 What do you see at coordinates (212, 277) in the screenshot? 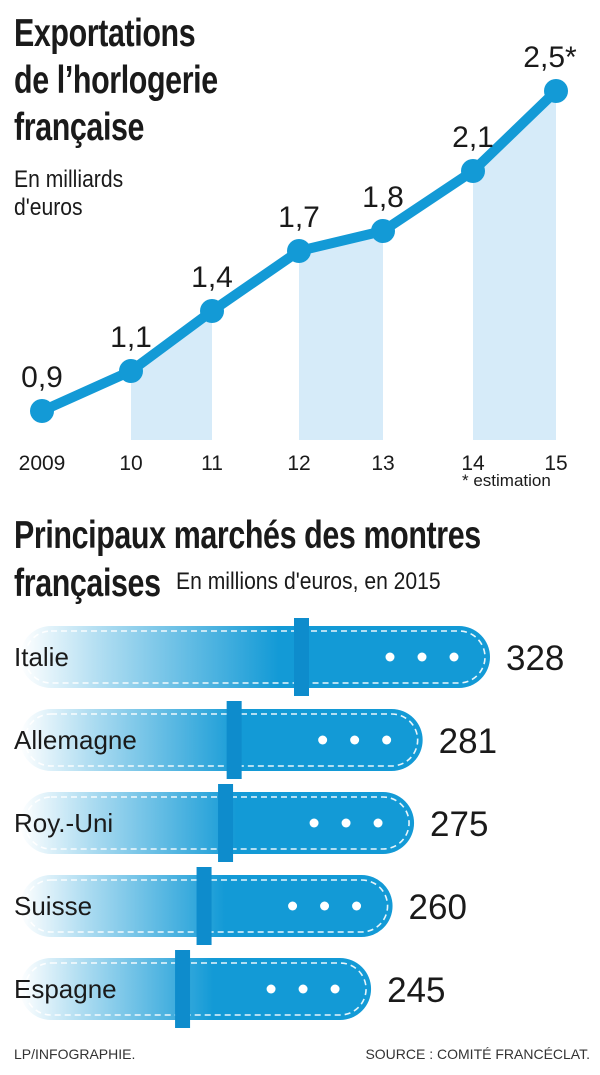
I see `data-label: 1,4` at bounding box center [212, 277].